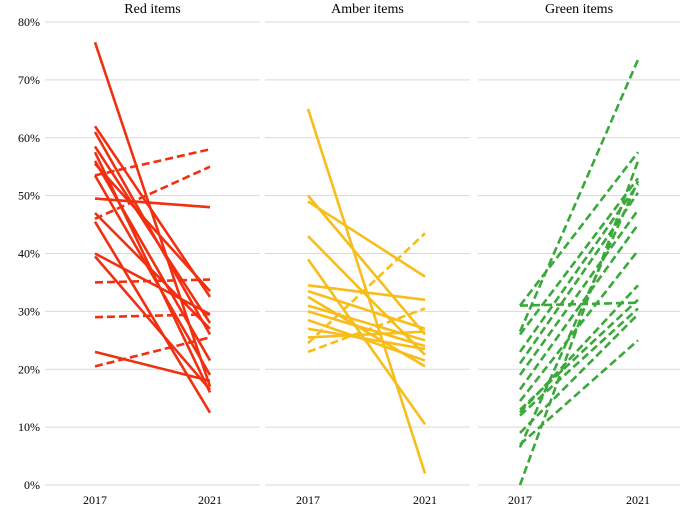 The height and width of the screenshot is (511, 685). Describe the element at coordinates (29, 311) in the screenshot. I see `y-tick-label: 30%` at that location.